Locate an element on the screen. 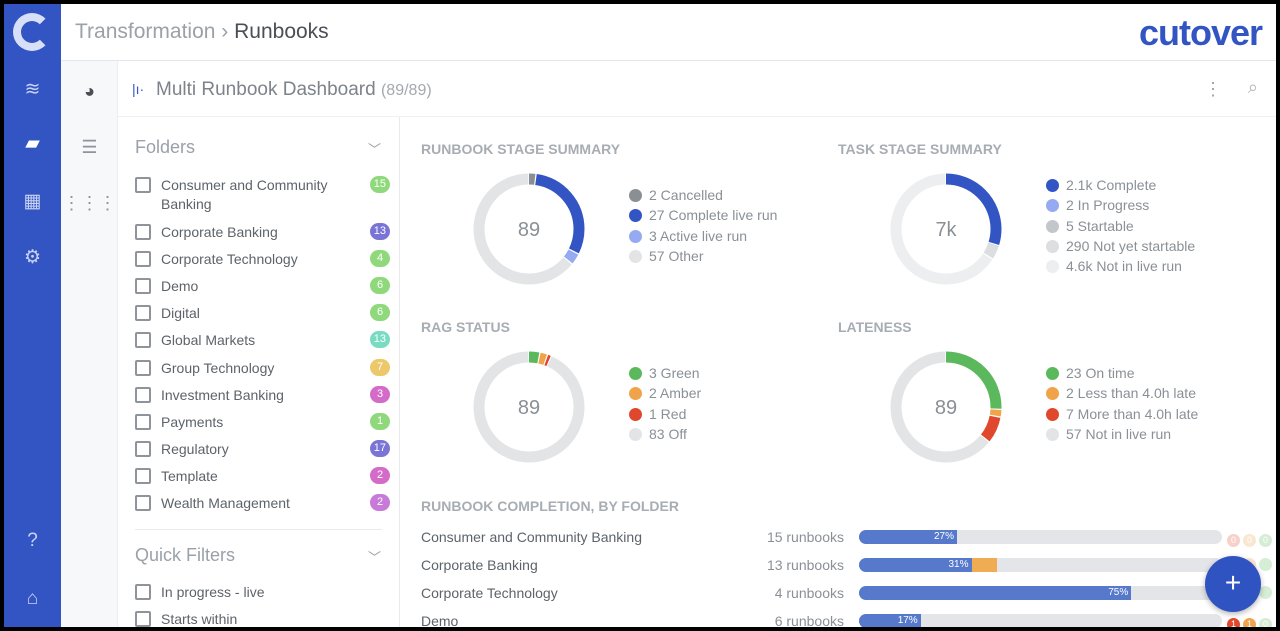  folder-label: Group Technology is located at coordinates (218, 368).